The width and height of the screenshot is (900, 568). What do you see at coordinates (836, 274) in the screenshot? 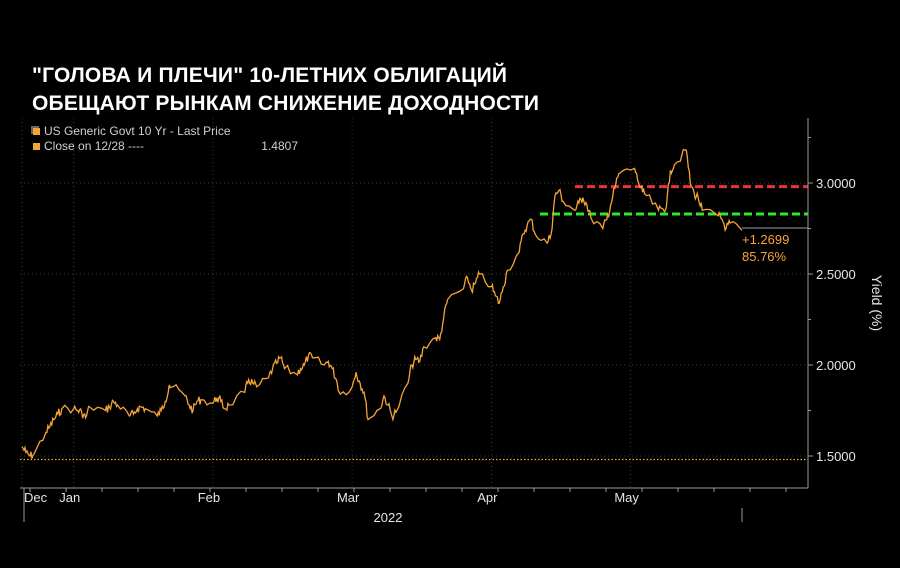
I see `y-tick-label: 2.5000` at bounding box center [836, 274].